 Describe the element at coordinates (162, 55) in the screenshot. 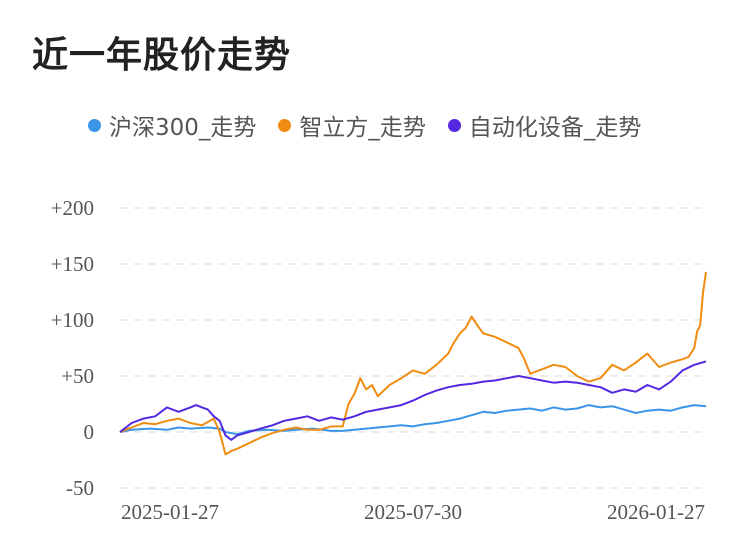

I see `chart-title: 近一年股价走势` at that location.